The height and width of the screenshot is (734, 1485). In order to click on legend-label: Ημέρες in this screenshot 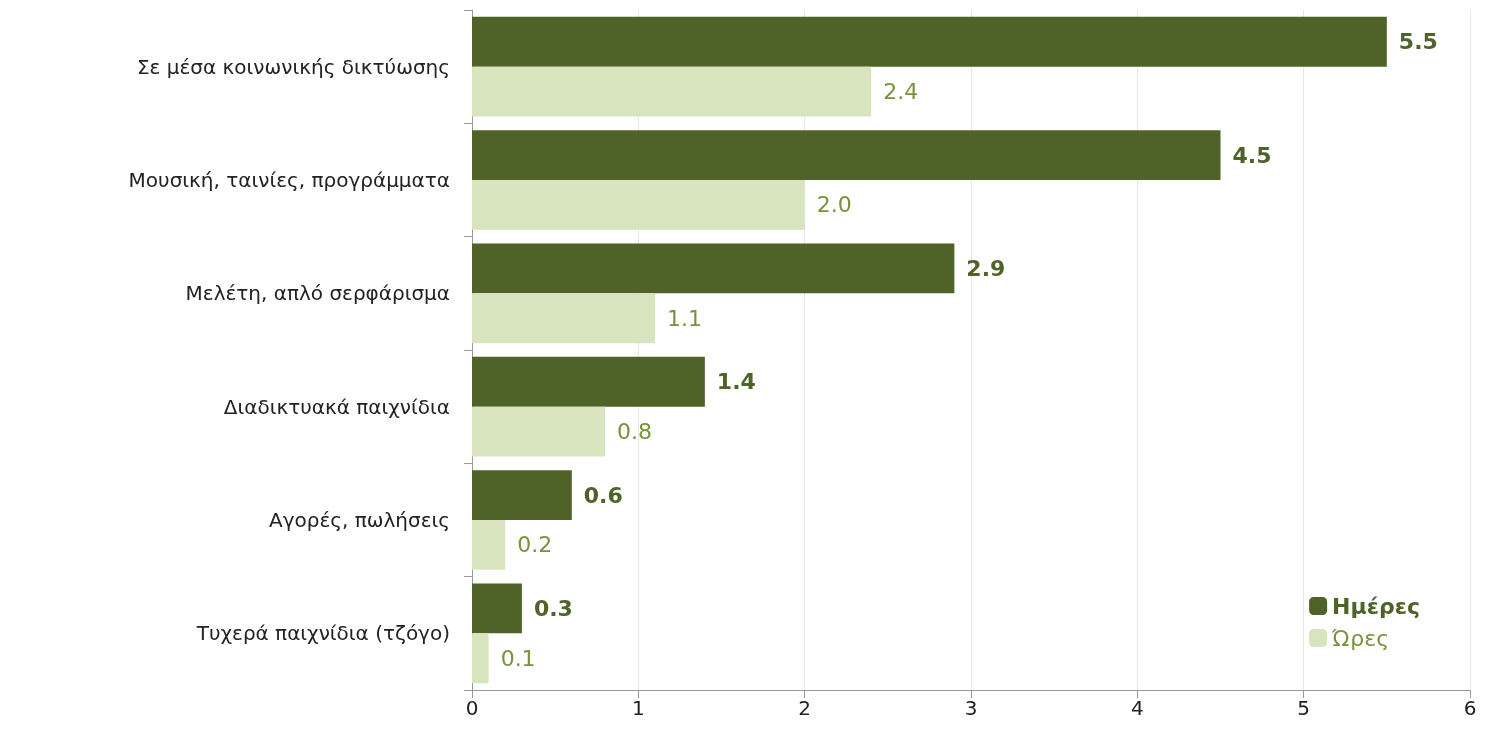, I will do `click(1376, 606)`.